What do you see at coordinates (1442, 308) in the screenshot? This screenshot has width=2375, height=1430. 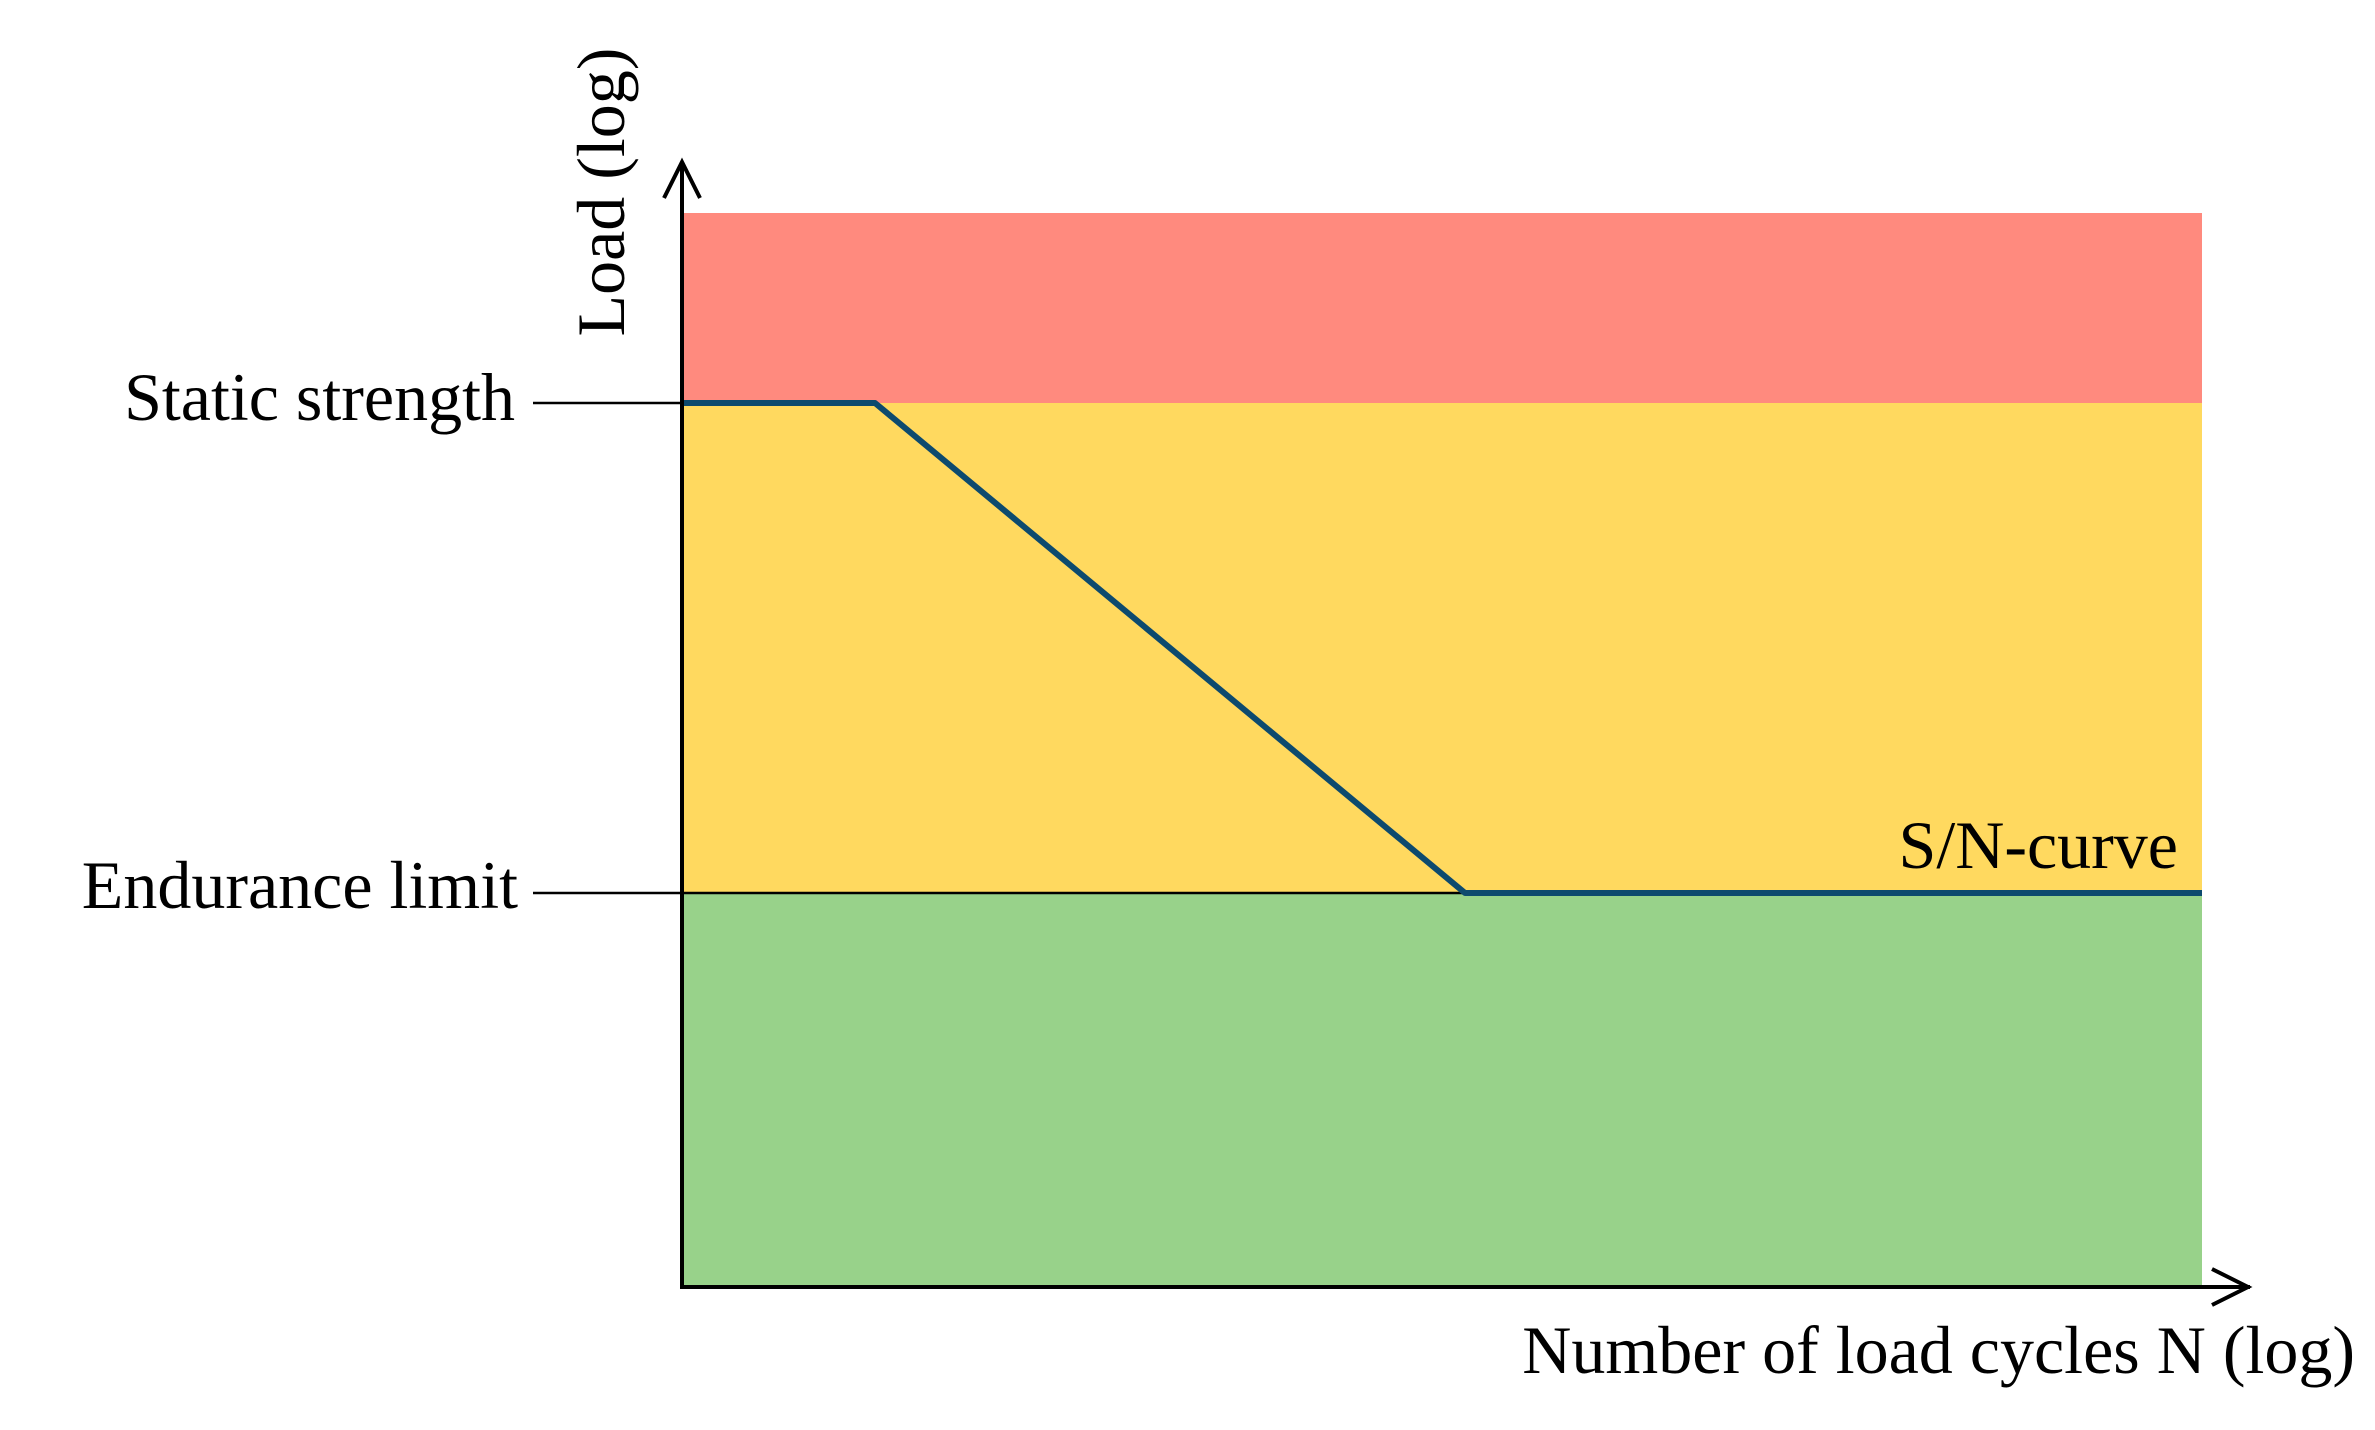 I see `region-above-static-strength` at bounding box center [1442, 308].